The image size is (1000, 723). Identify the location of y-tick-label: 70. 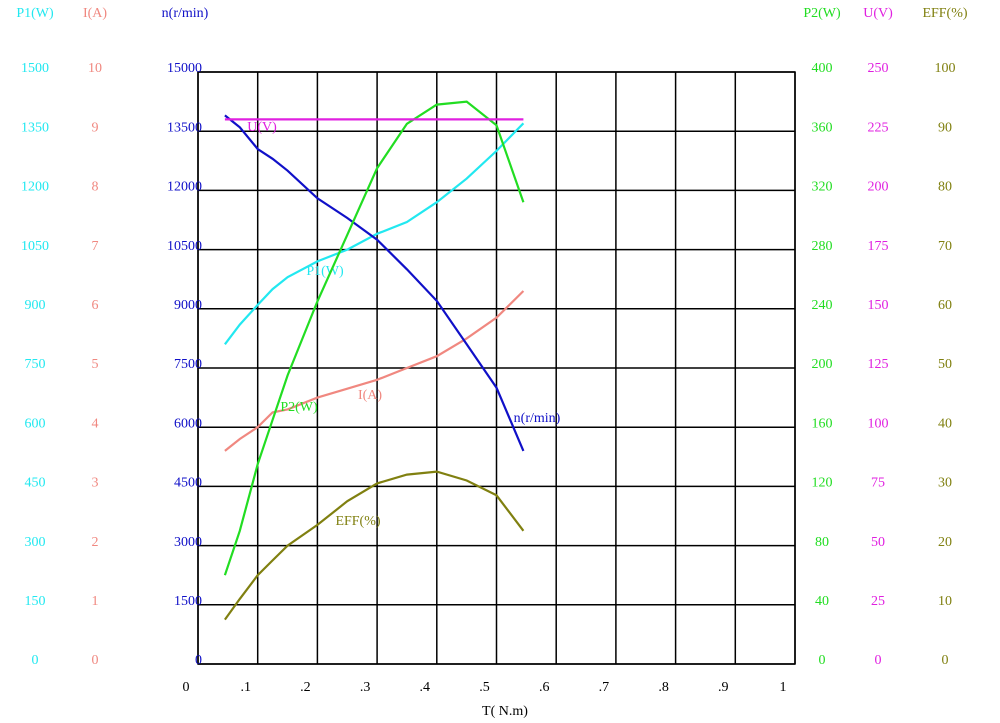
(945, 246).